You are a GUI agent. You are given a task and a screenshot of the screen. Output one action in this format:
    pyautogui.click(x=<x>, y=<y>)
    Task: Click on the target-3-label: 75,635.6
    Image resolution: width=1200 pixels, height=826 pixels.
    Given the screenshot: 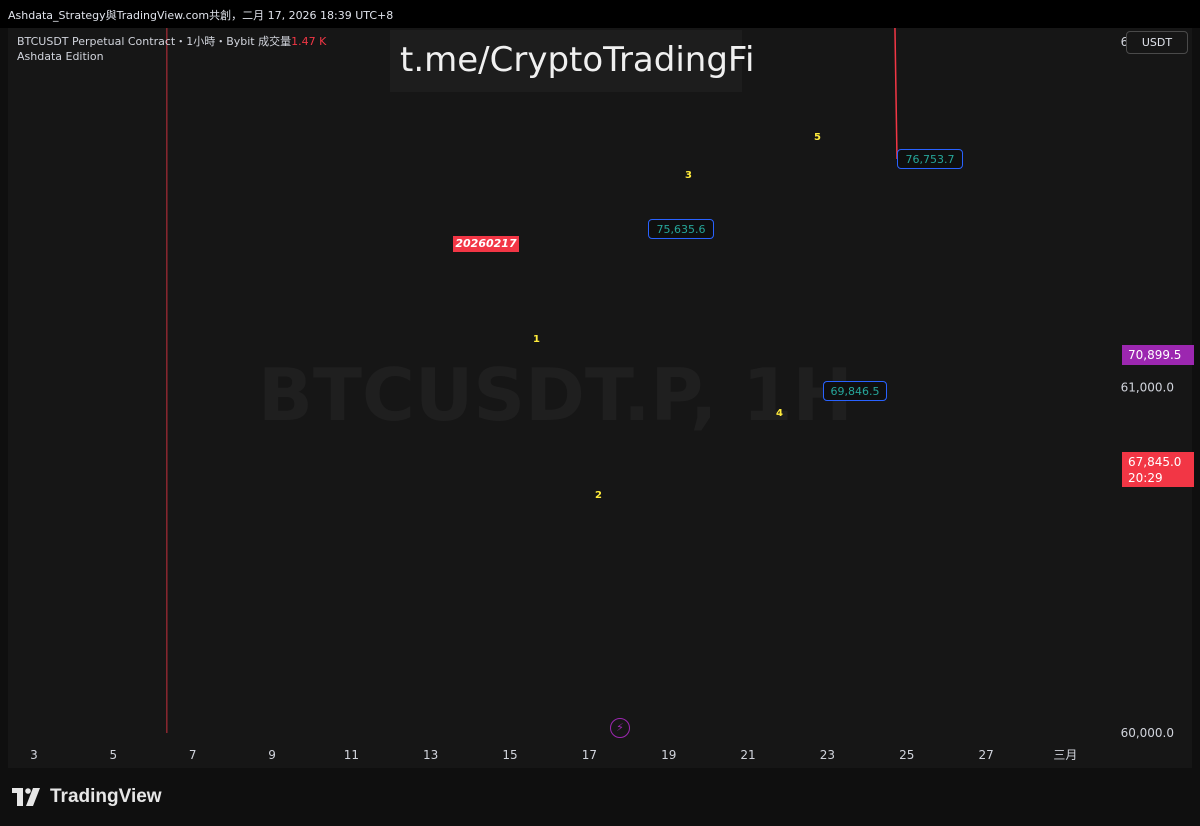 What is the action you would take?
    pyautogui.click(x=681, y=229)
    